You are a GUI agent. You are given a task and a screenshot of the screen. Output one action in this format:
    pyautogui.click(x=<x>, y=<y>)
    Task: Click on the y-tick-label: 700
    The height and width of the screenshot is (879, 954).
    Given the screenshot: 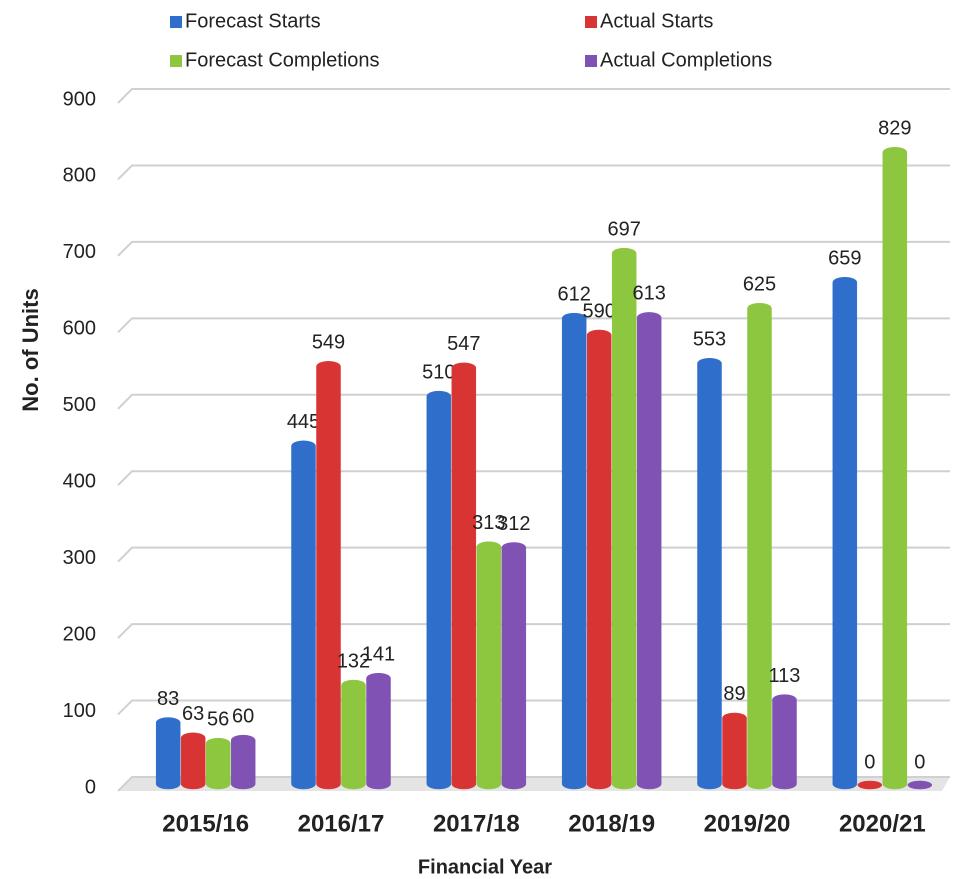 What is the action you would take?
    pyautogui.click(x=79, y=252)
    